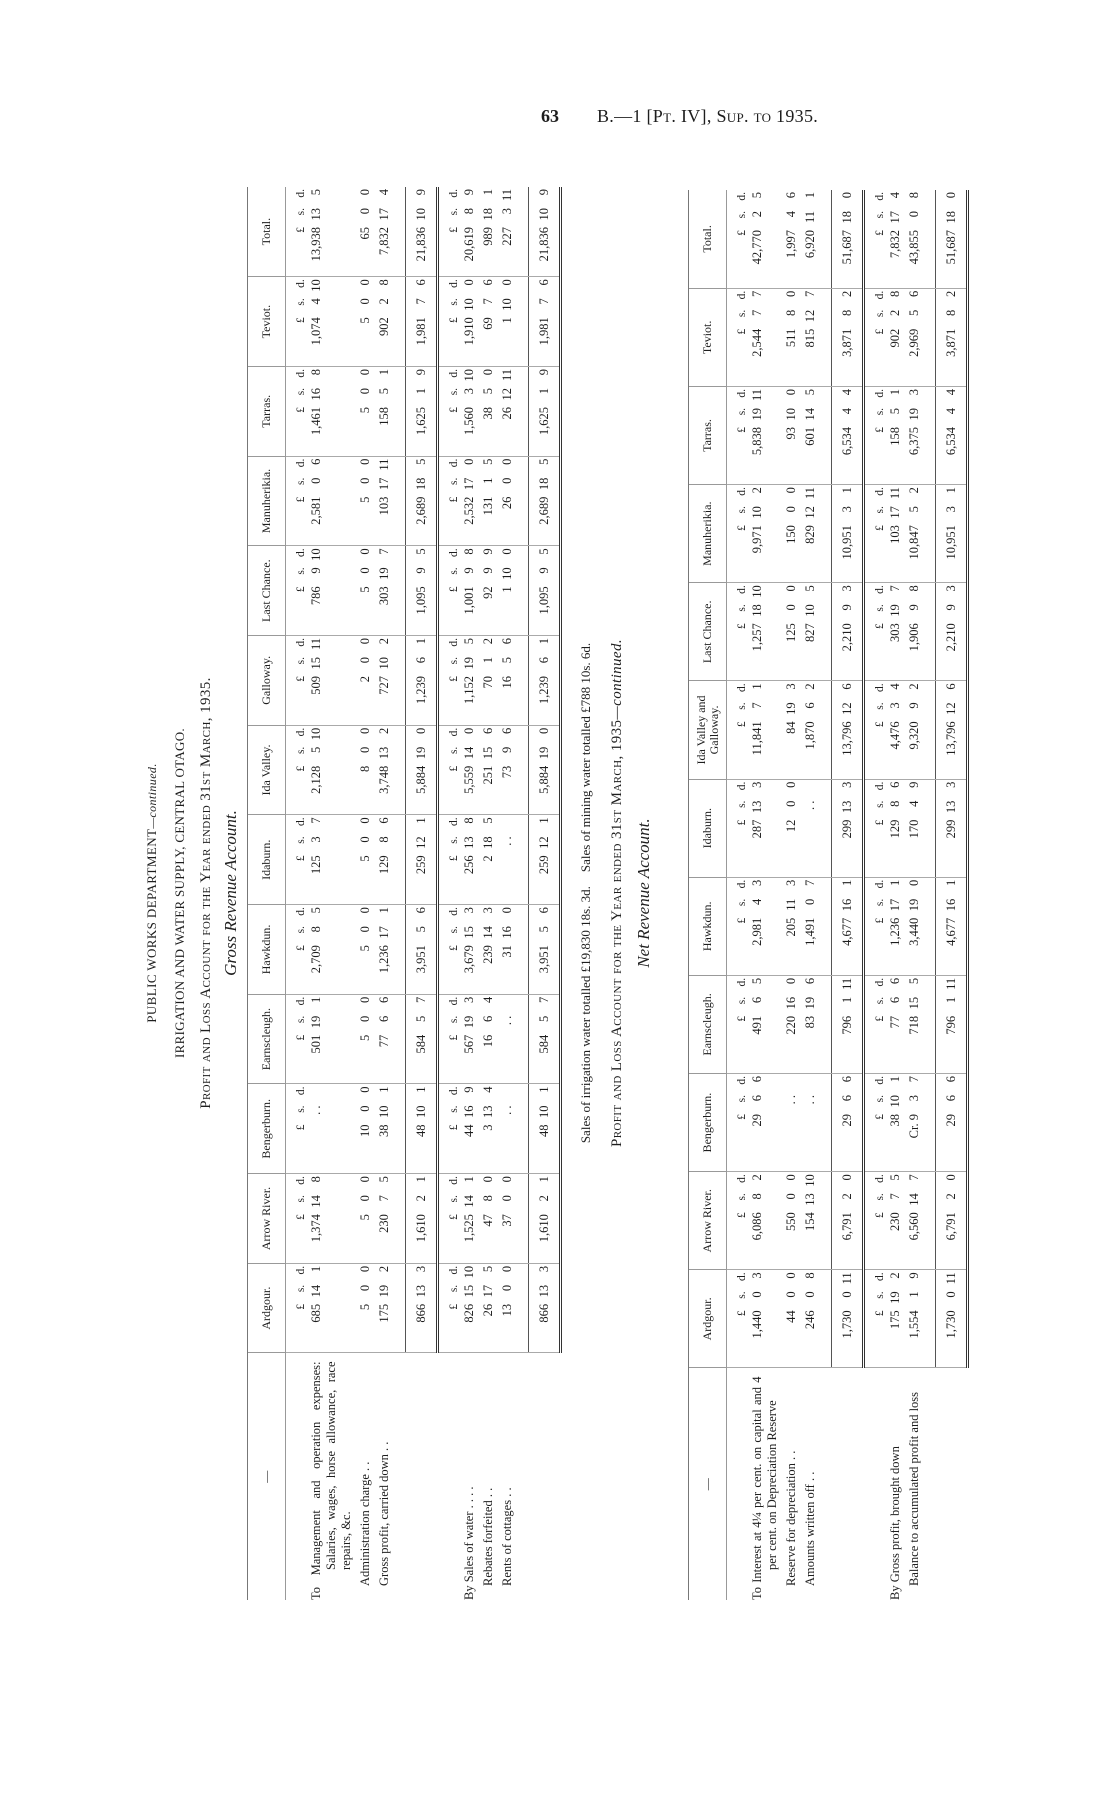 Image resolution: width=1114 pixels, height=1810 pixels. Describe the element at coordinates (507, 1148) in the screenshot. I see `pounds` at that location.